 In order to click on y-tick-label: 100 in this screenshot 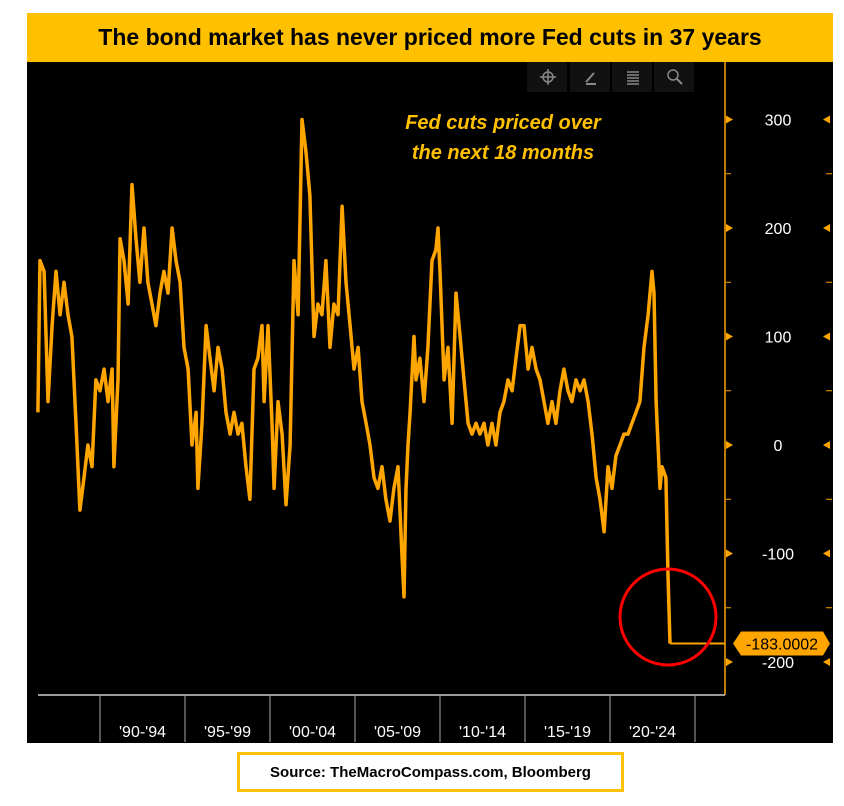, I will do `click(778, 338)`.